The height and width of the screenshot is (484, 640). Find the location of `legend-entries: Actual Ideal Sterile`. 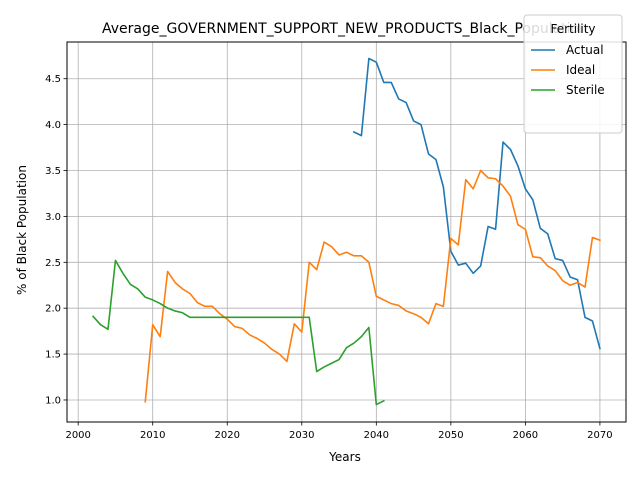

legend-entries: Actual Ideal Sterile is located at coordinates (568, 70).